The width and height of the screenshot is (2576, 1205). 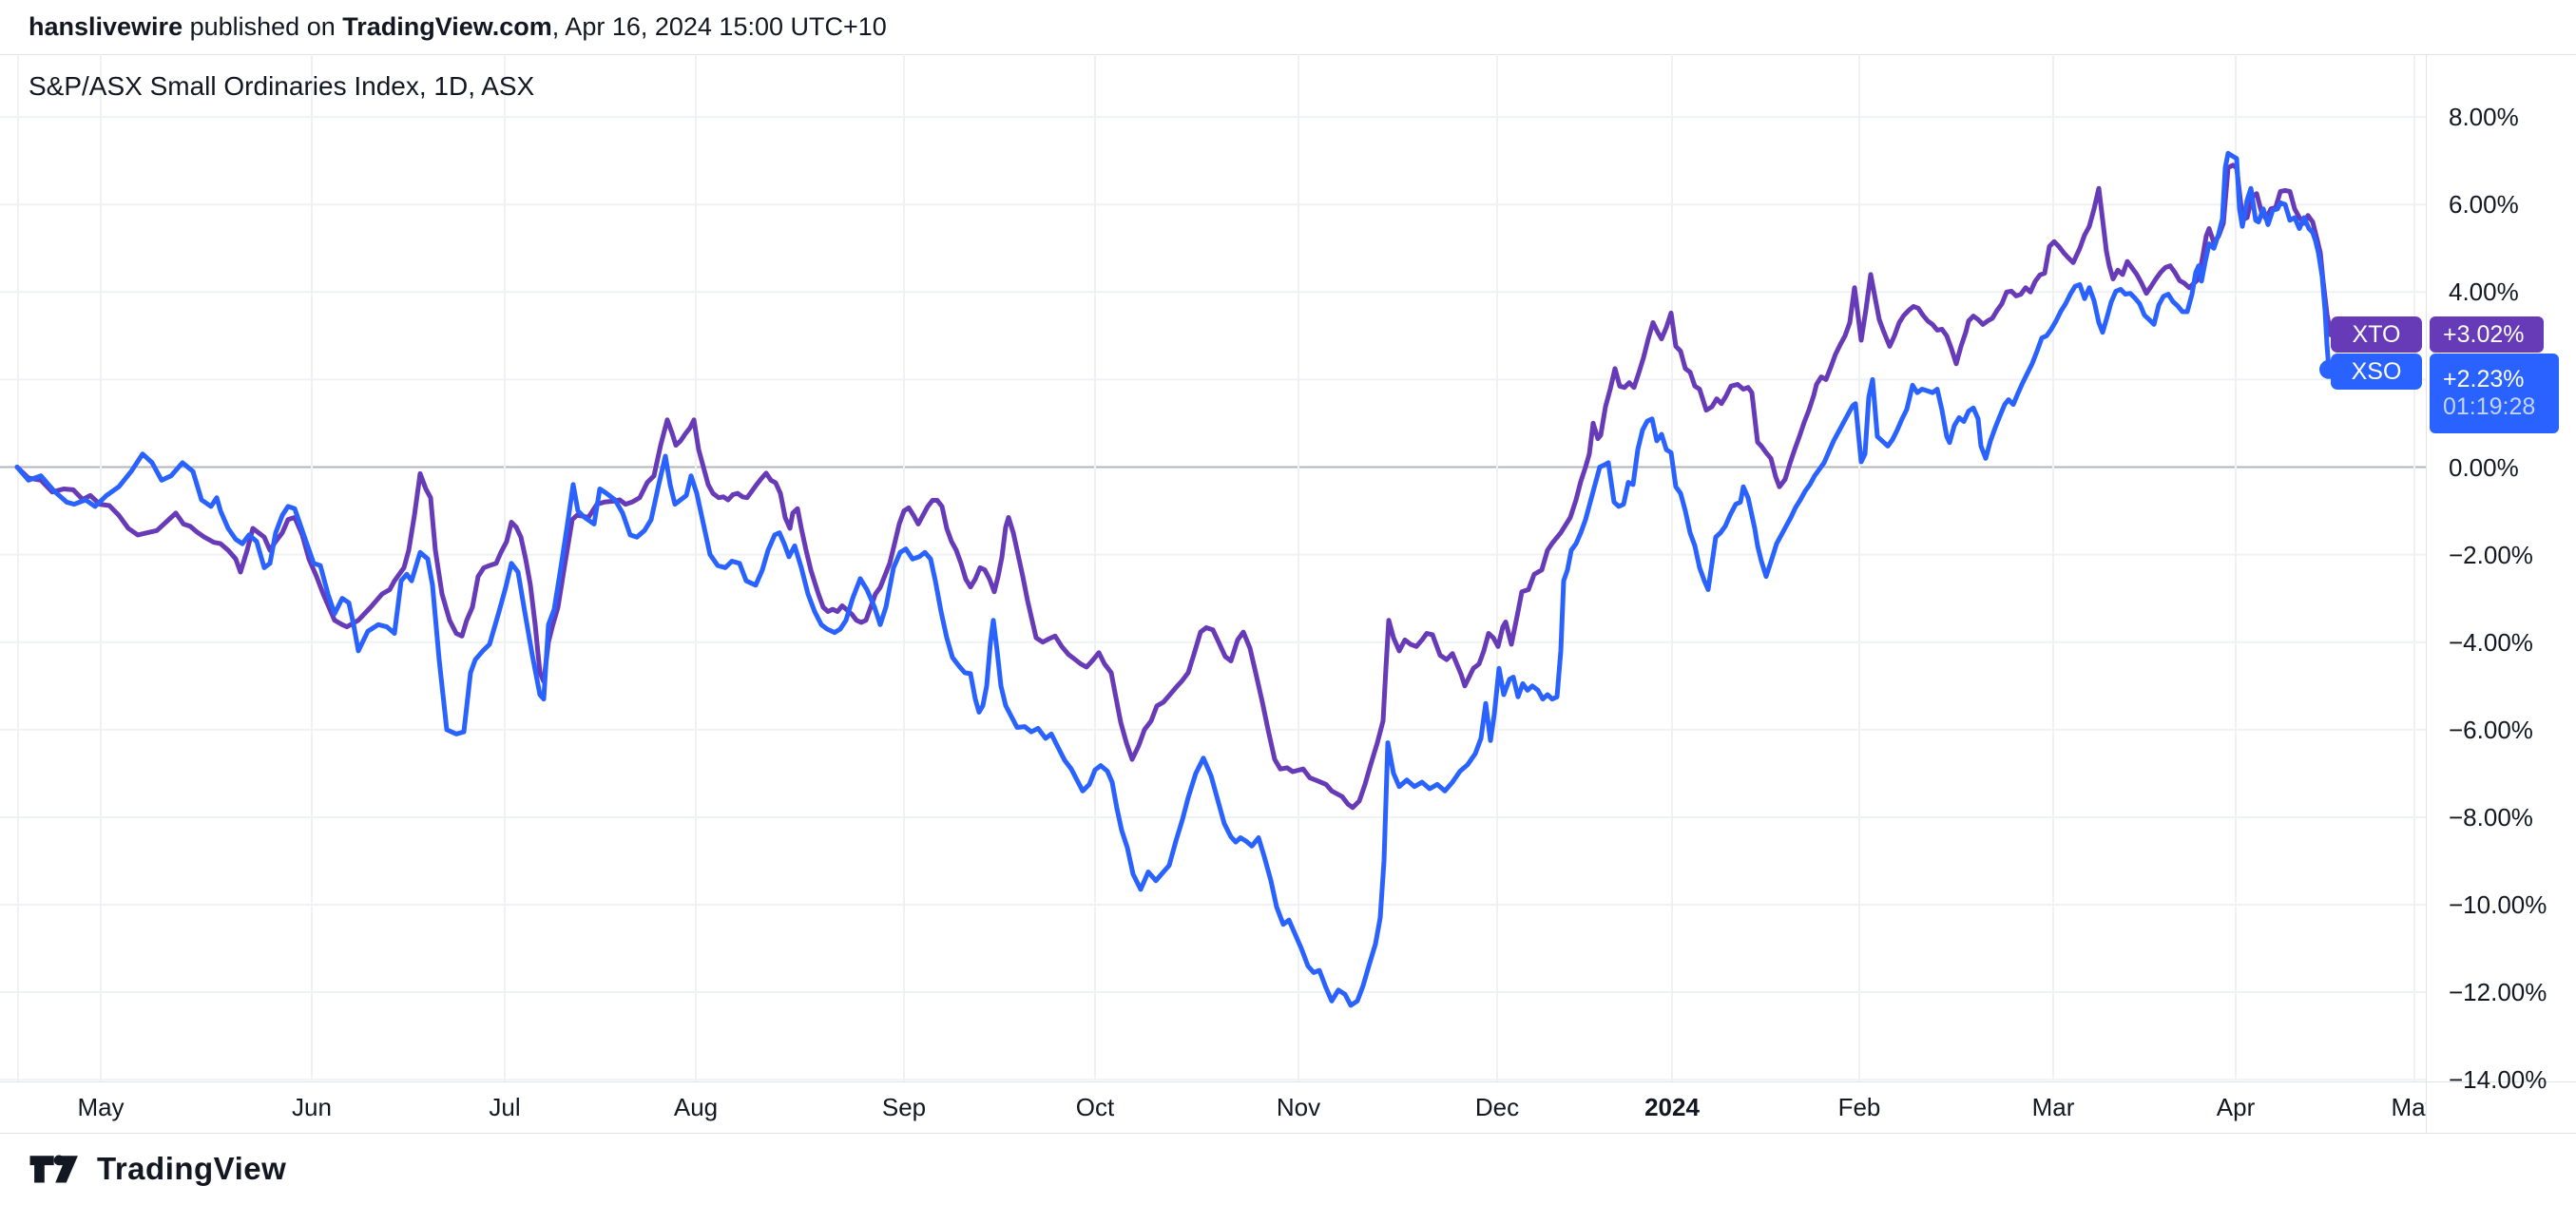 What do you see at coordinates (2426, 593) in the screenshot?
I see `price-axis-border` at bounding box center [2426, 593].